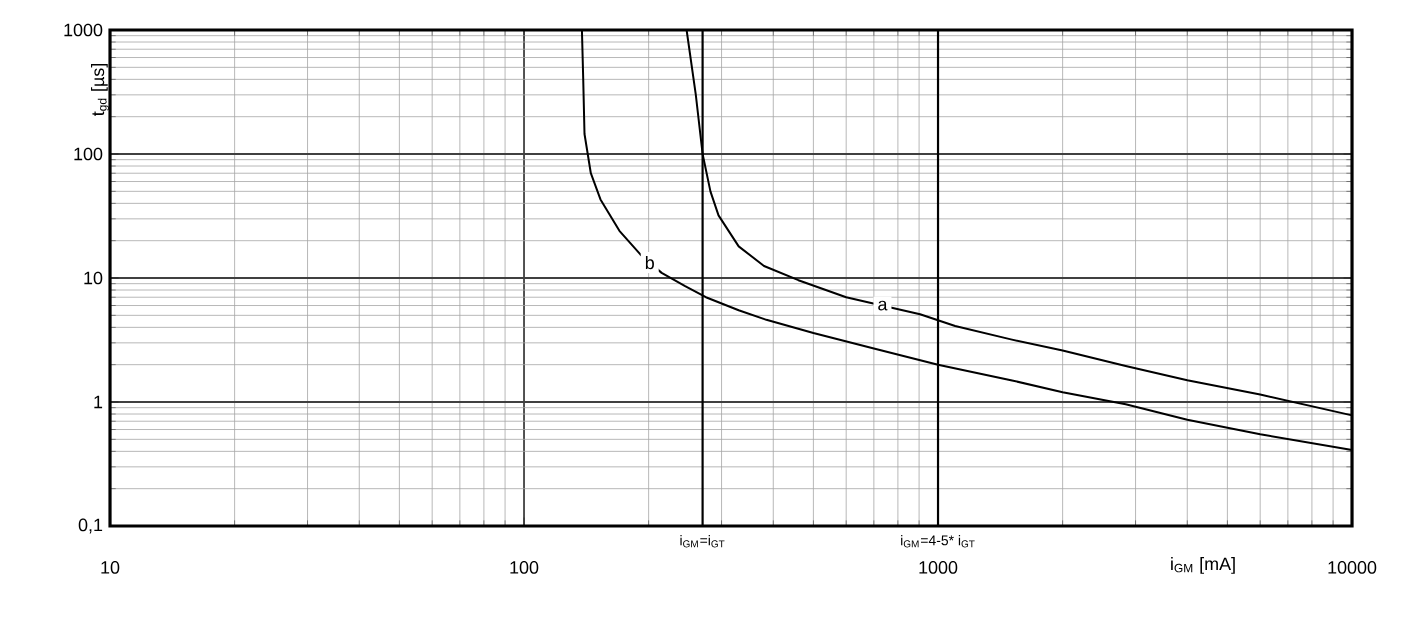 The image size is (1420, 622). Describe the element at coordinates (93, 278) in the screenshot. I see `y-tick-label: 10` at that location.